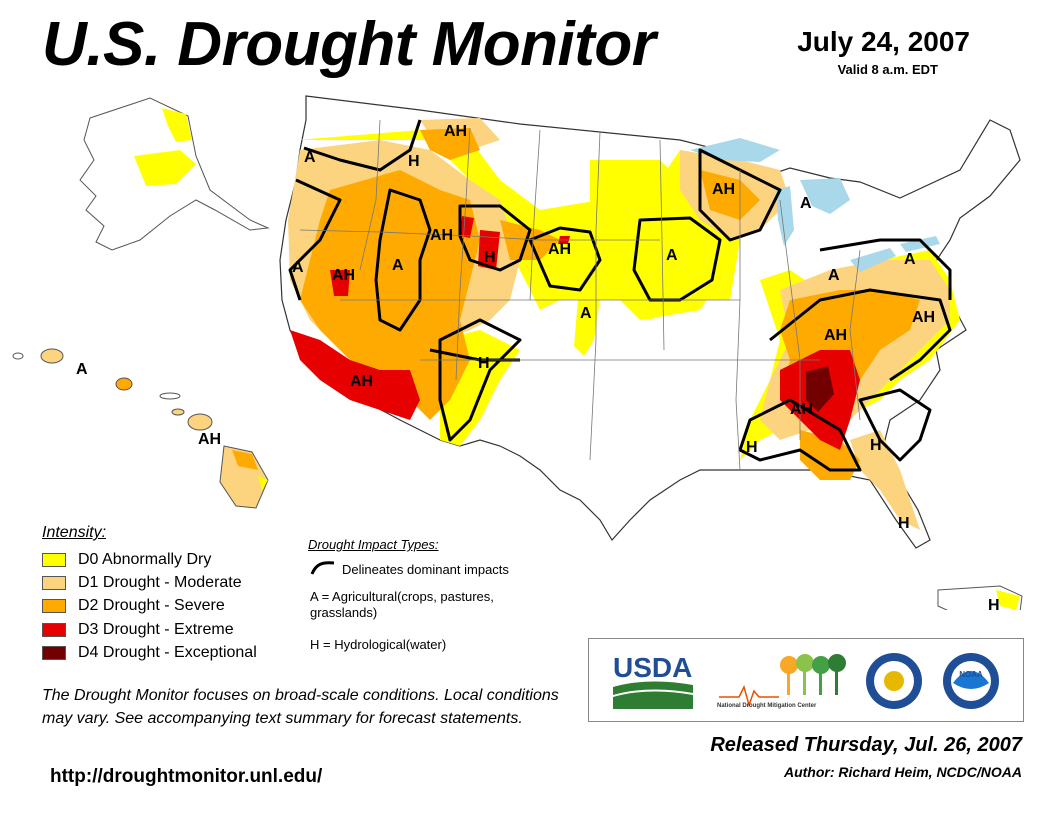  What do you see at coordinates (781, 681) in the screenshot?
I see `ndmc-logo: National Drought Mitigation Center` at bounding box center [781, 681].